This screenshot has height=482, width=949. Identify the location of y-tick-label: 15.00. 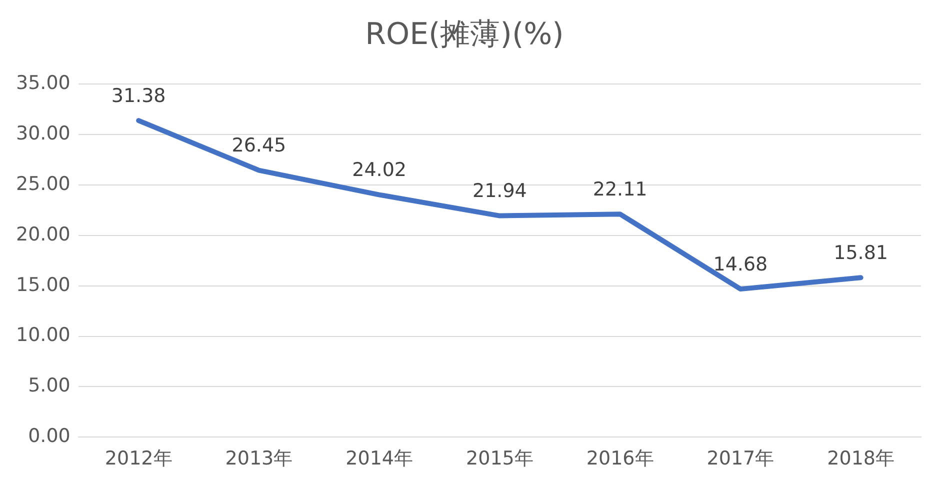
(43, 285).